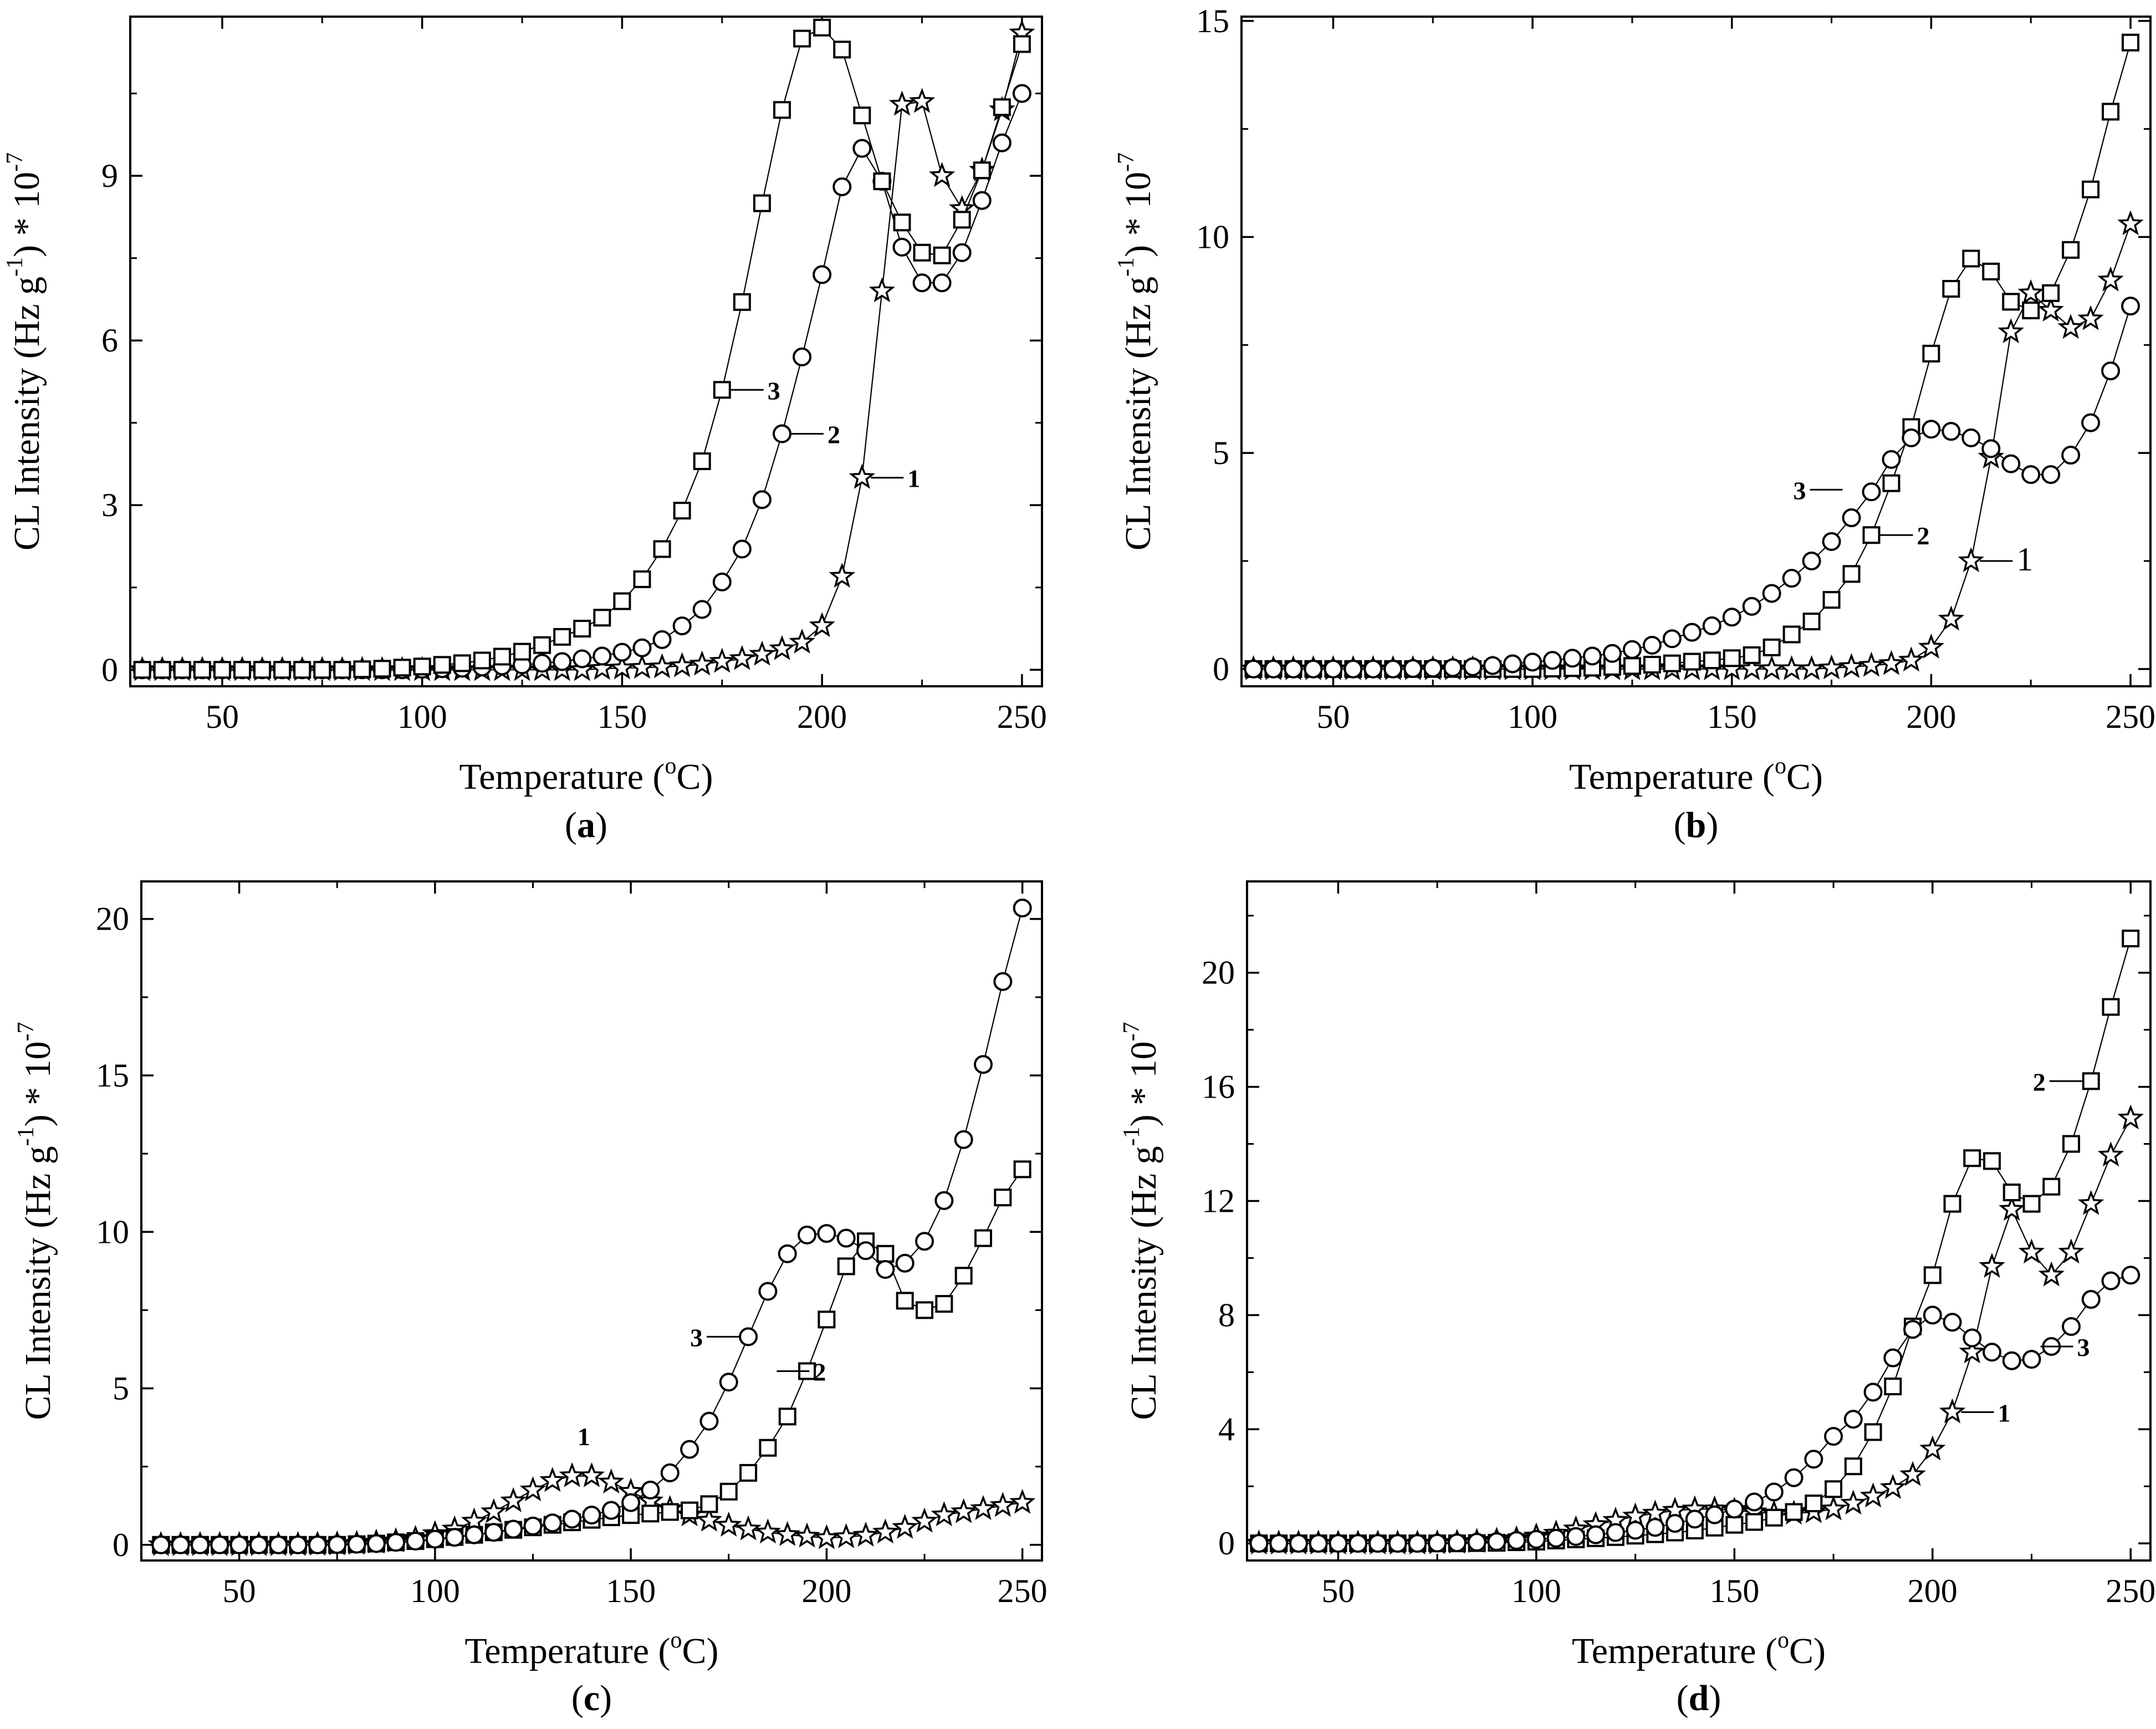 The image size is (2156, 1729). What do you see at coordinates (109, 341) in the screenshot?
I see `y-tick-label: 6` at bounding box center [109, 341].